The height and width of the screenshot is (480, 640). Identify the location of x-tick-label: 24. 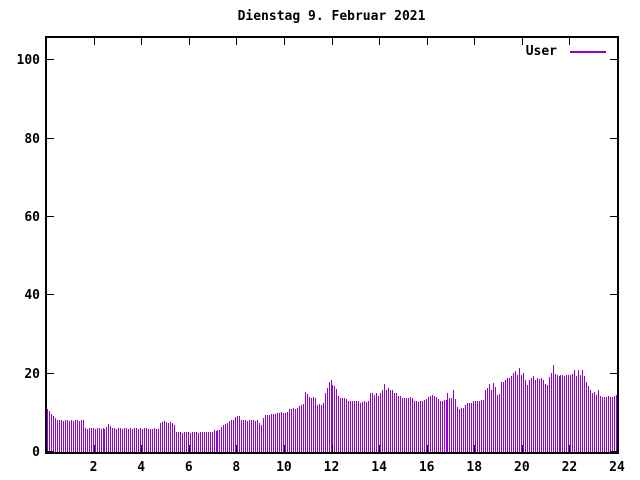
(617, 467).